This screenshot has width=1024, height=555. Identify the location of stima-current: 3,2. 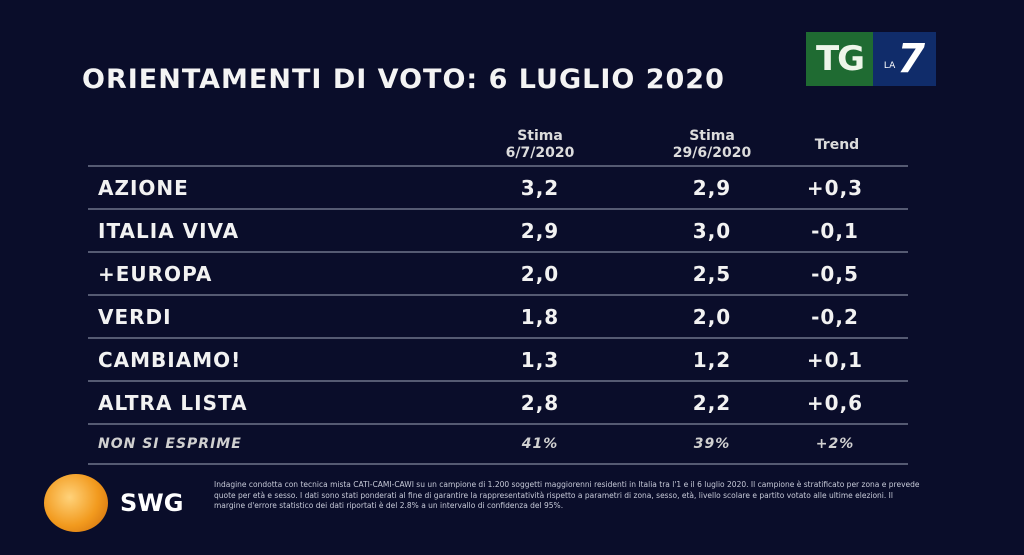
(540, 187).